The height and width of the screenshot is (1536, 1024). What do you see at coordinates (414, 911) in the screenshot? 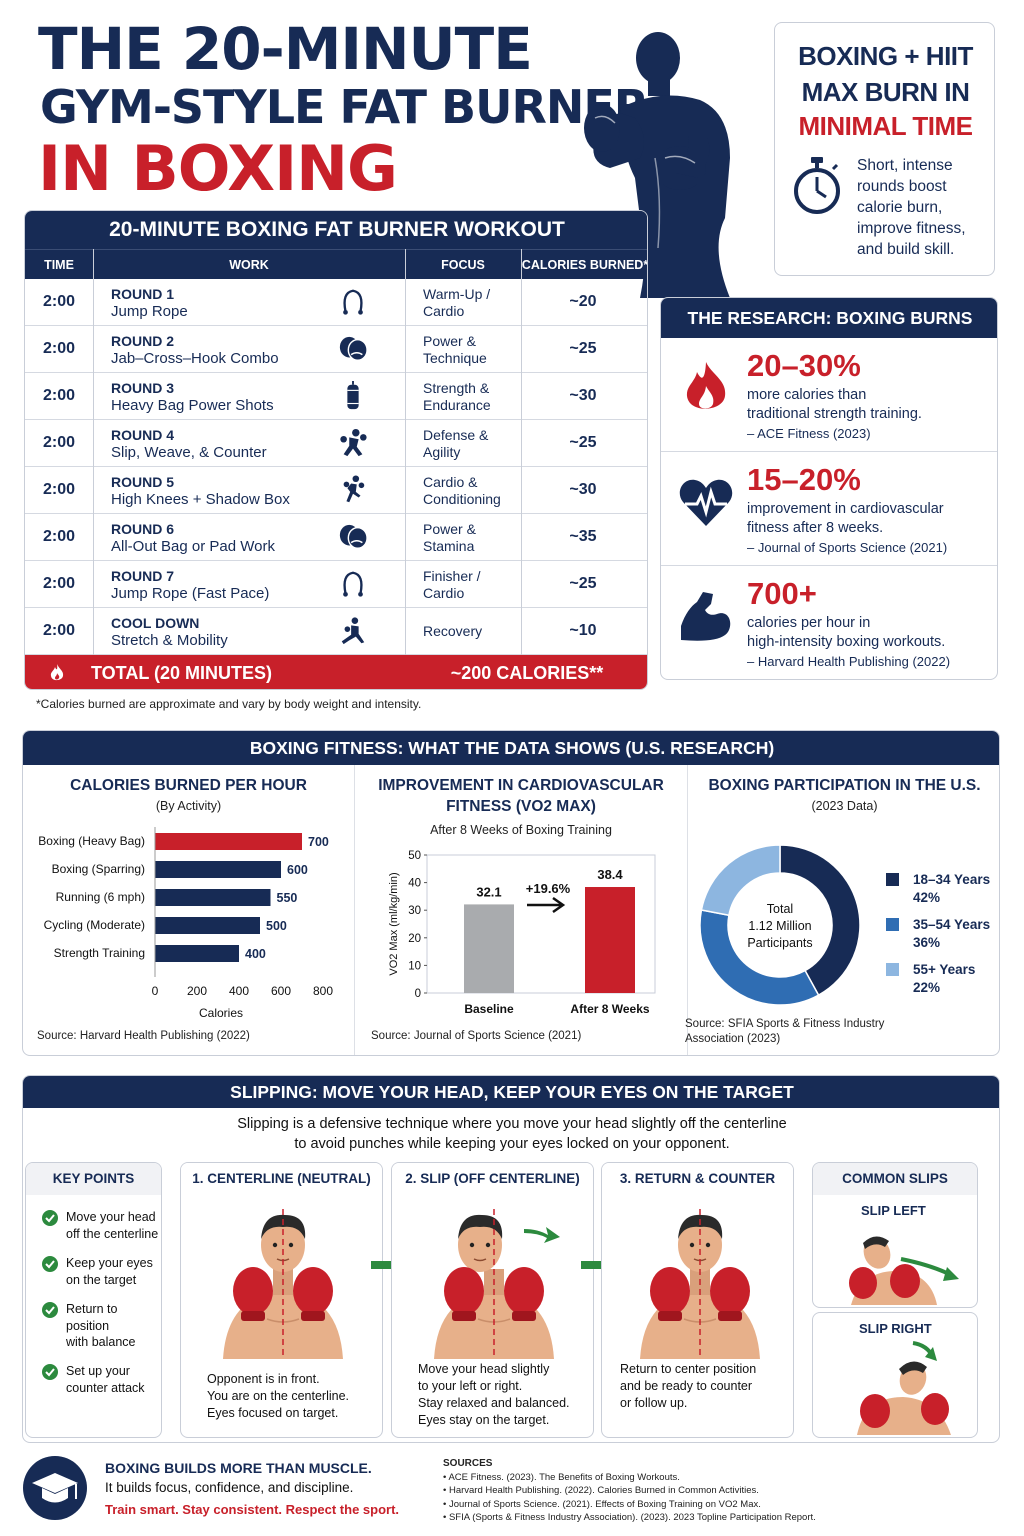
I see `y-tick-label: 30` at bounding box center [414, 911].